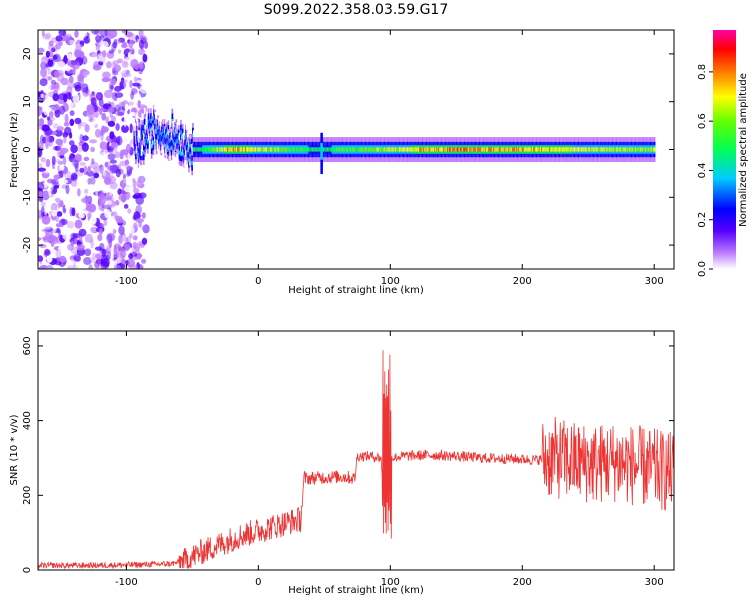  I want to click on x-tick-label: 100, so click(390, 582).